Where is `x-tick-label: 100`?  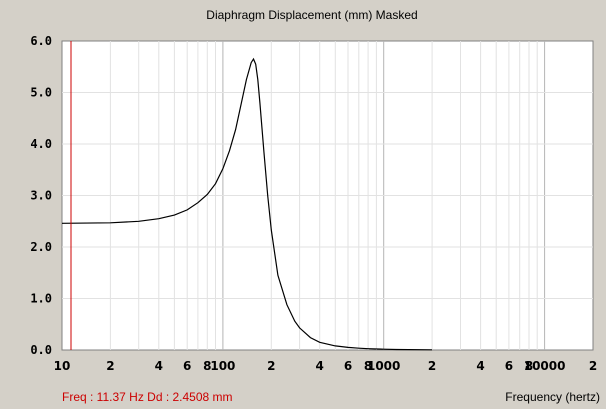
x-tick-label: 100 is located at coordinates (222, 366).